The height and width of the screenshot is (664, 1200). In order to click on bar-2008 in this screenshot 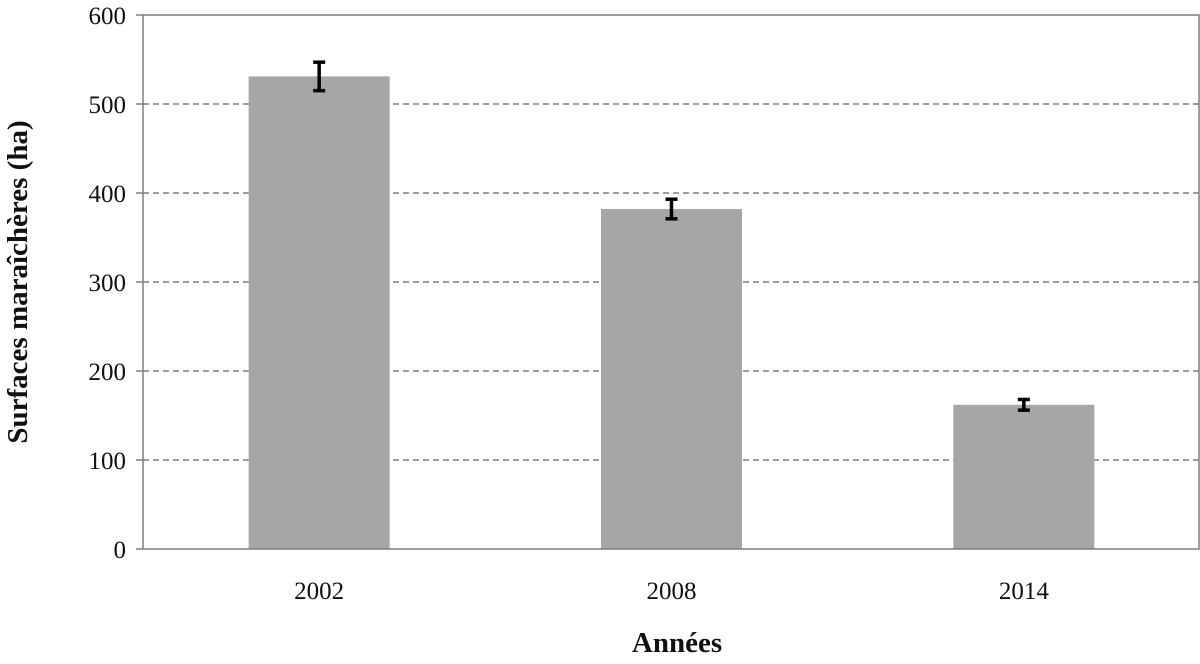, I will do `click(671, 379)`.